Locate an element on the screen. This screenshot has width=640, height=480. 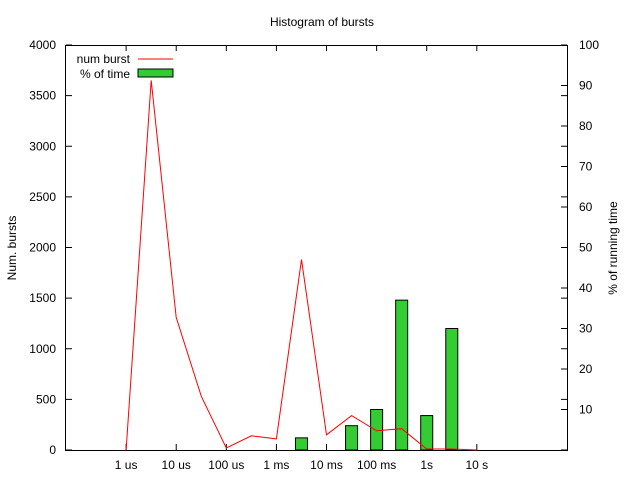
y2-axis-label: % of running time is located at coordinates (613, 248).